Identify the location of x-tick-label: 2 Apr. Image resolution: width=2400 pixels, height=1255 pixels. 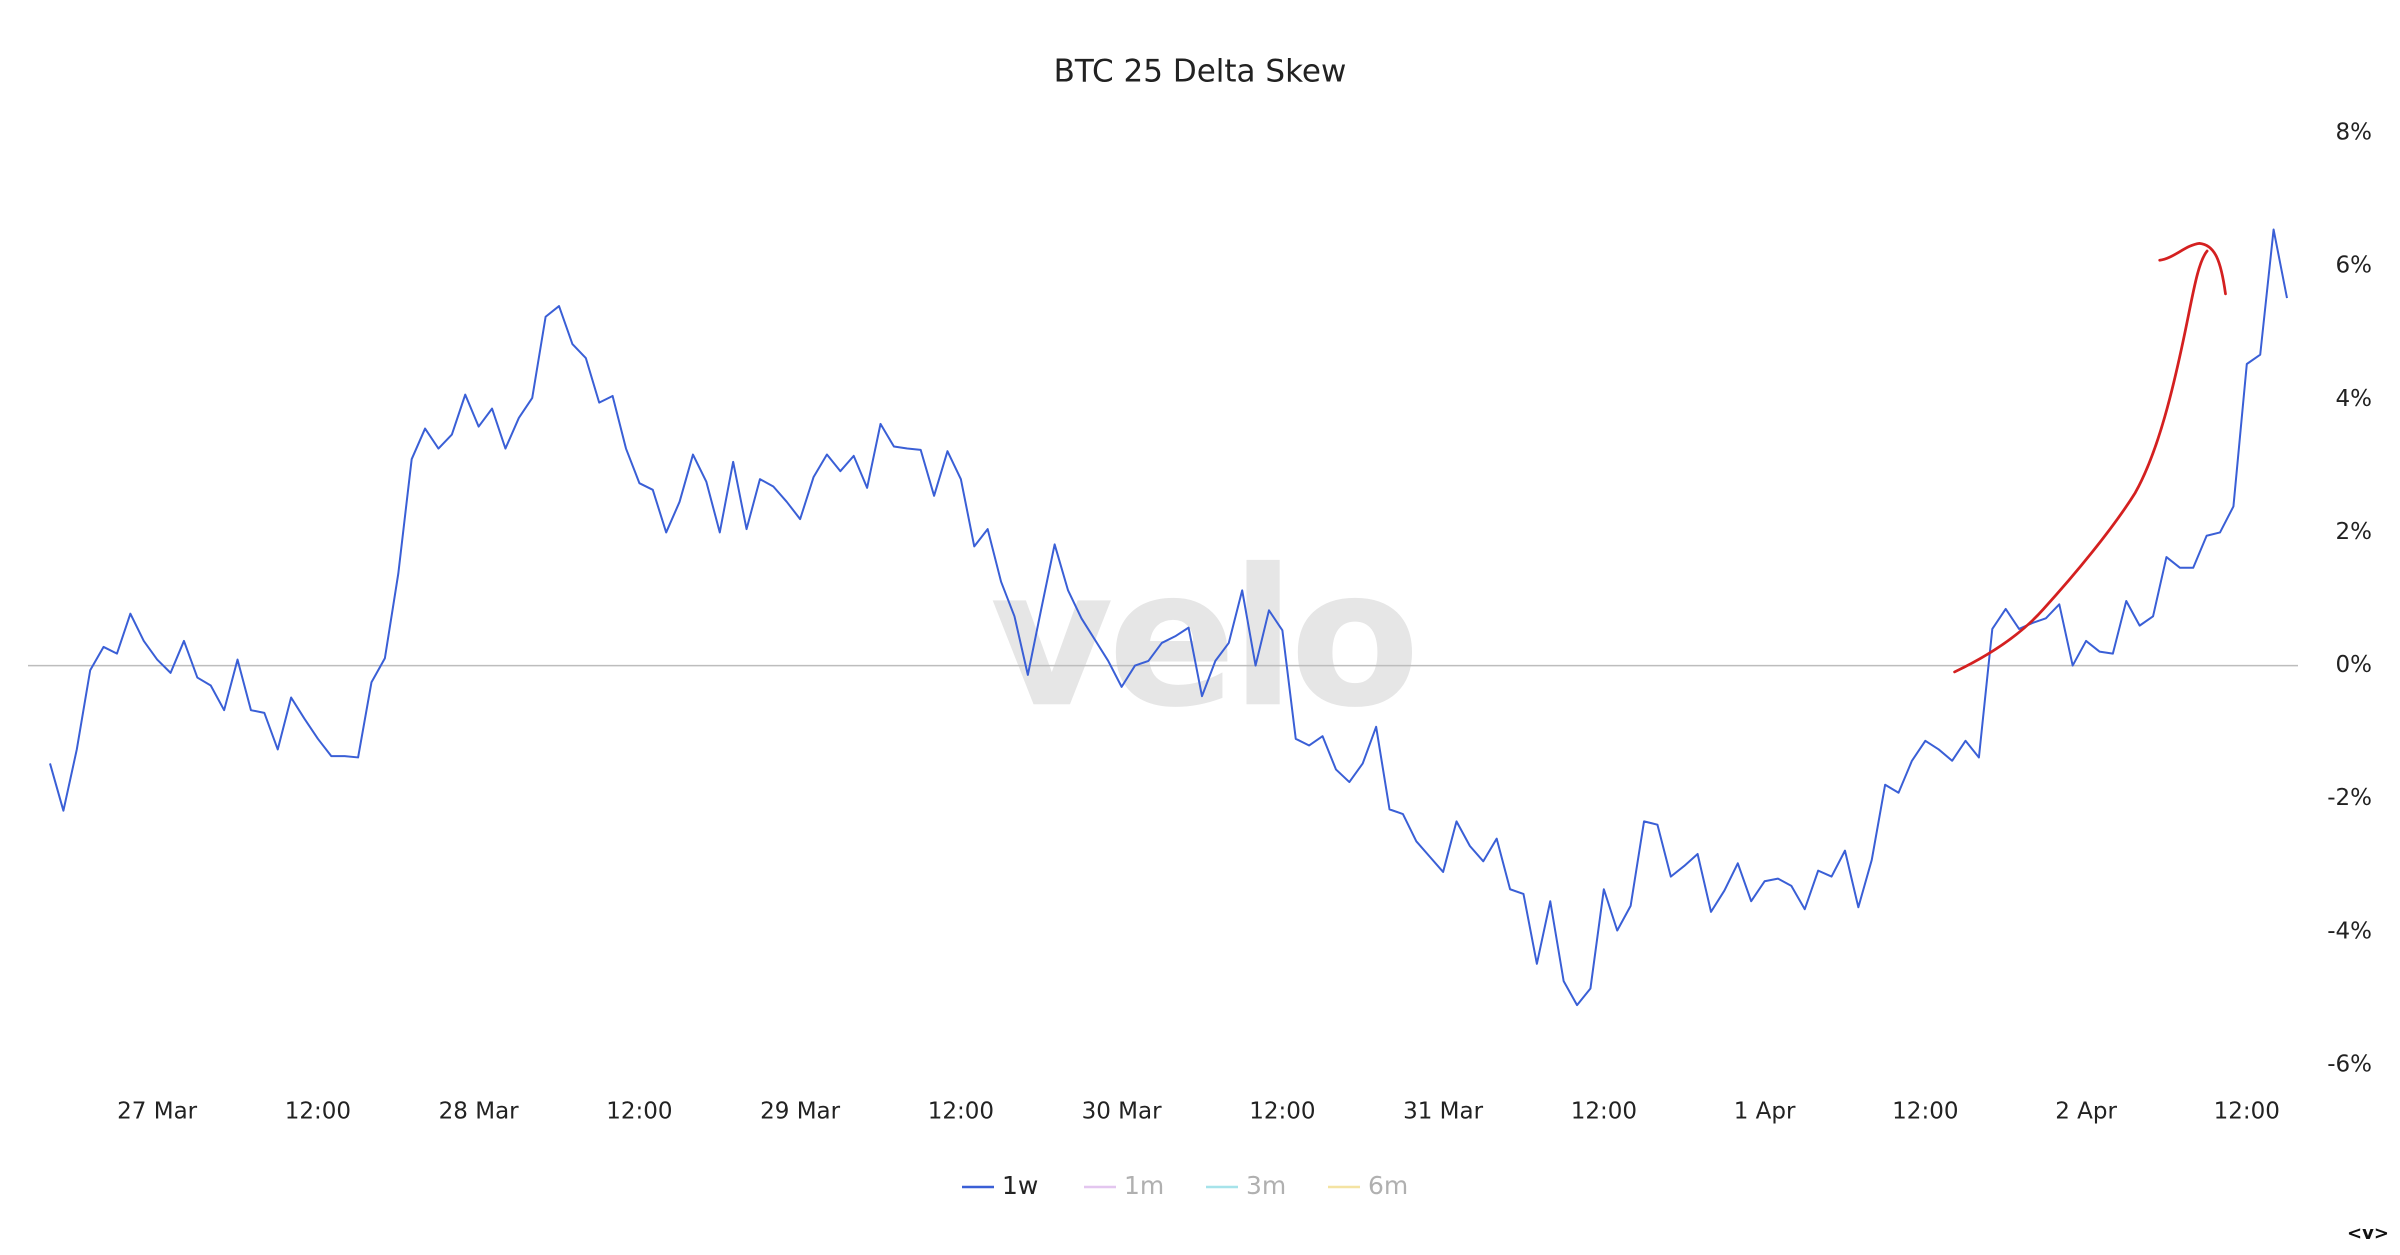
(2086, 1112).